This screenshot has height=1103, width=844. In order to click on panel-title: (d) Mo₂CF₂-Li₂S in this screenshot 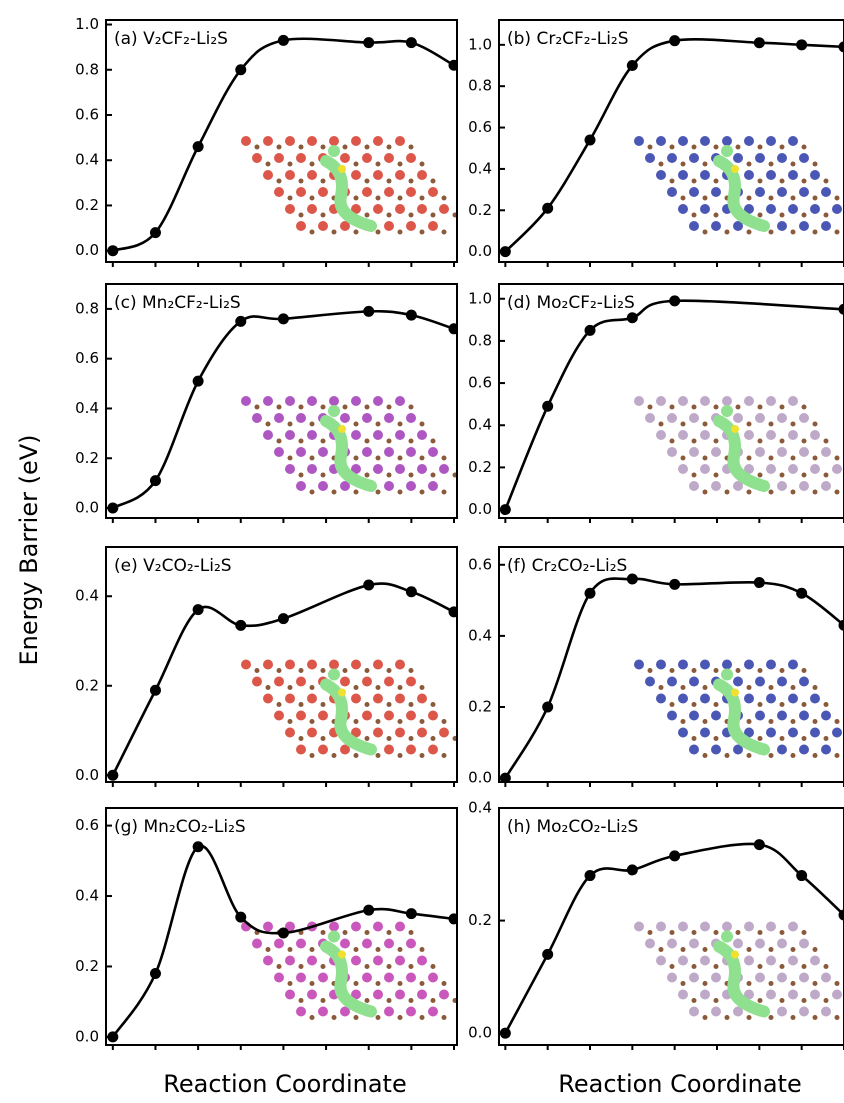, I will do `click(571, 303)`.